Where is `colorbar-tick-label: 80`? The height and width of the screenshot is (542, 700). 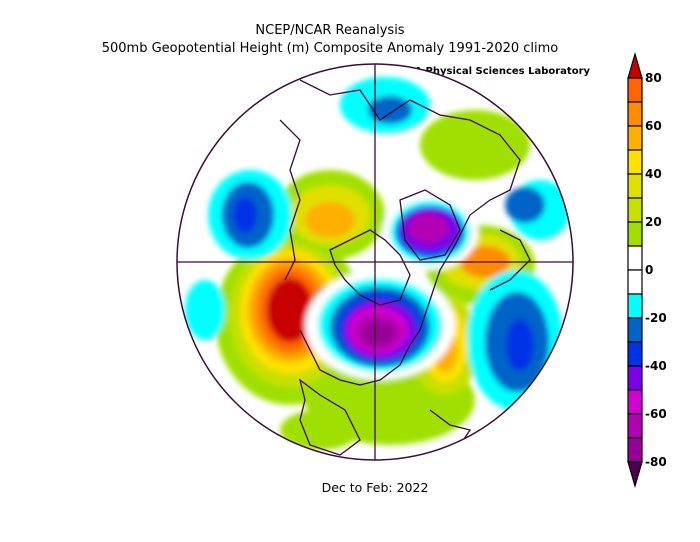
colorbar-tick-label: 80 is located at coordinates (653, 78).